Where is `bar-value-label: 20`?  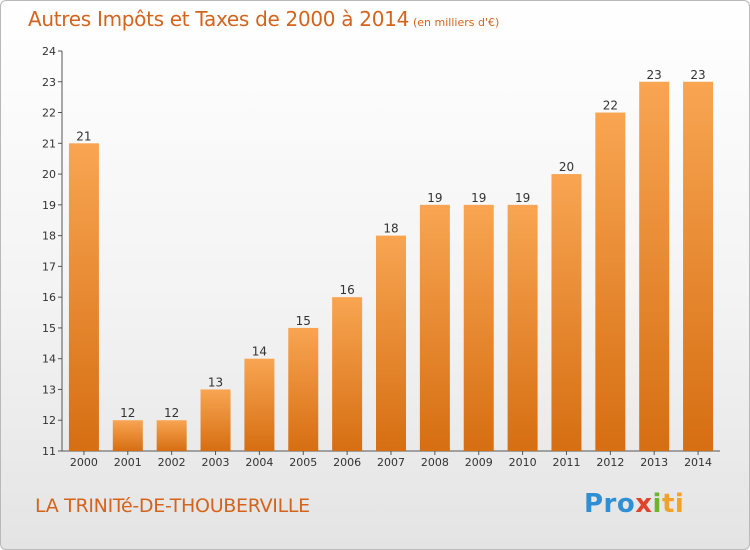
bar-value-label: 20 is located at coordinates (566, 167).